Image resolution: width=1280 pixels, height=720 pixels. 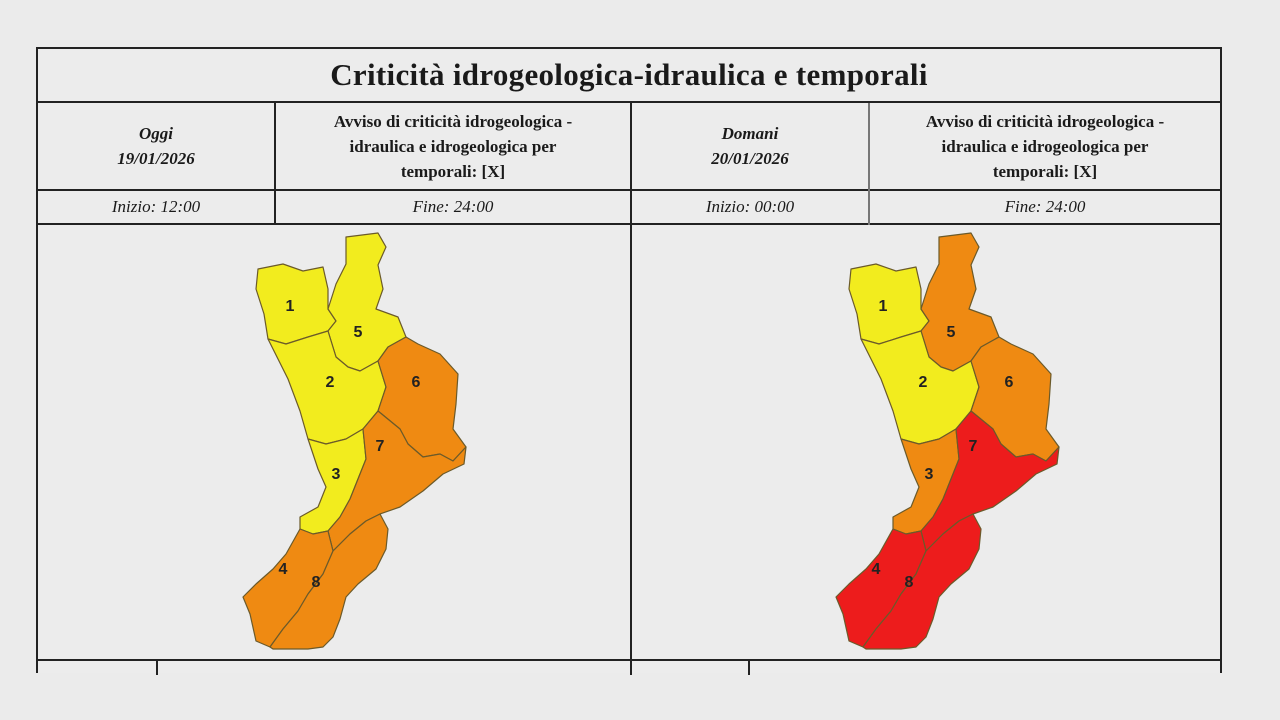 I want to click on tomorrow-start-time: Inizio: 00:00, so click(x=750, y=206).